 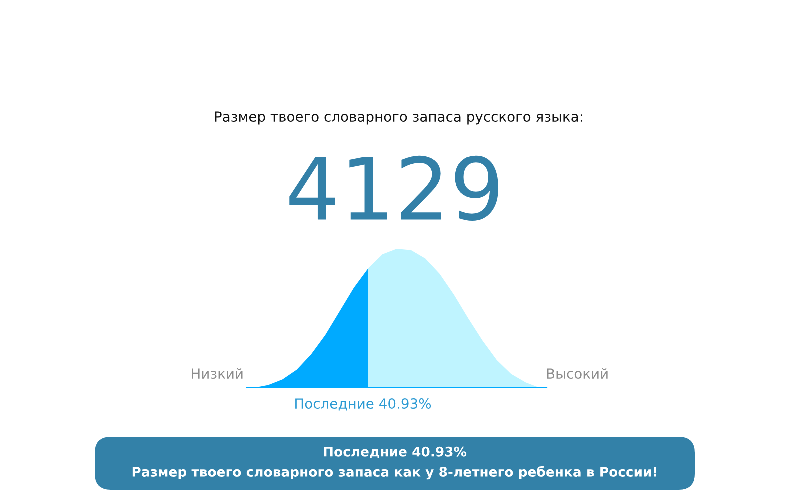 I want to click on text: Низкий, so click(x=217, y=374).